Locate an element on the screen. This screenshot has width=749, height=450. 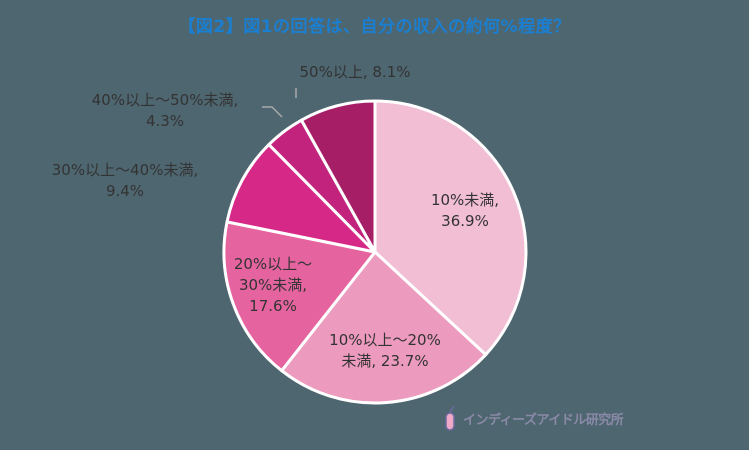
label-20-30: 20%以上～ 30%未満, 17.6% is located at coordinates (273, 285).